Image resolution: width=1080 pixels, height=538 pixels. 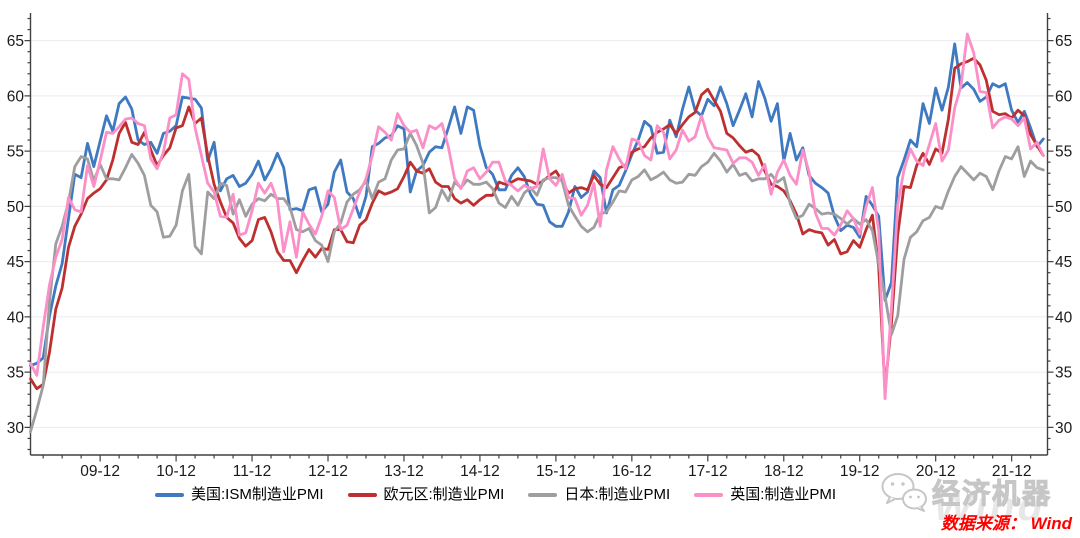 What do you see at coordinates (169, 495) in the screenshot?
I see `legend-line-swatch-us` at bounding box center [169, 495].